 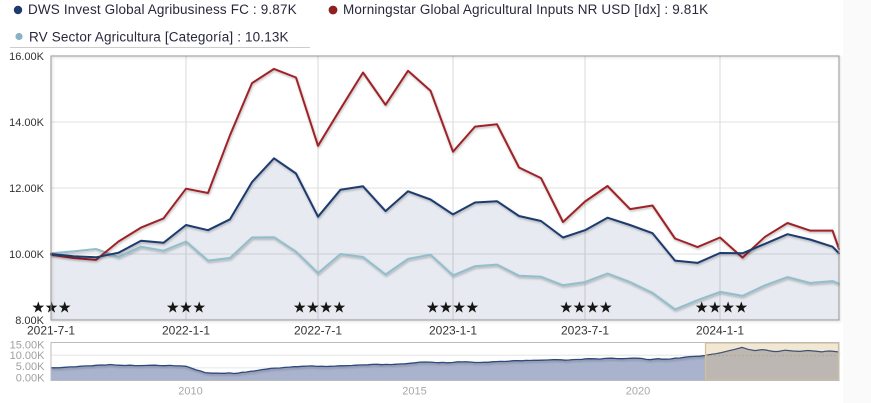 What do you see at coordinates (638, 392) in the screenshot?
I see `svg-text: 2020` at bounding box center [638, 392].